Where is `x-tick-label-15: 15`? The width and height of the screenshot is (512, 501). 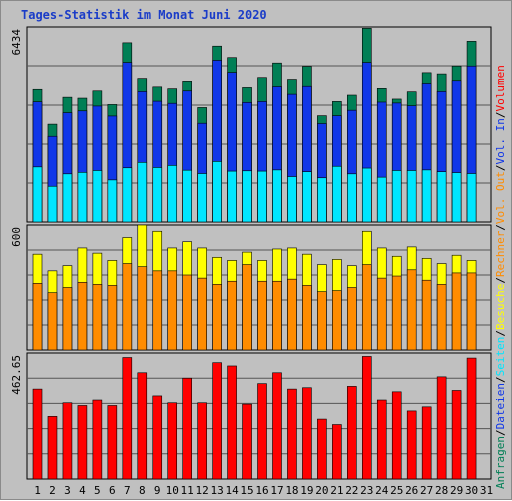
x-tick-label-15: 15 is located at coordinates (246, 490).